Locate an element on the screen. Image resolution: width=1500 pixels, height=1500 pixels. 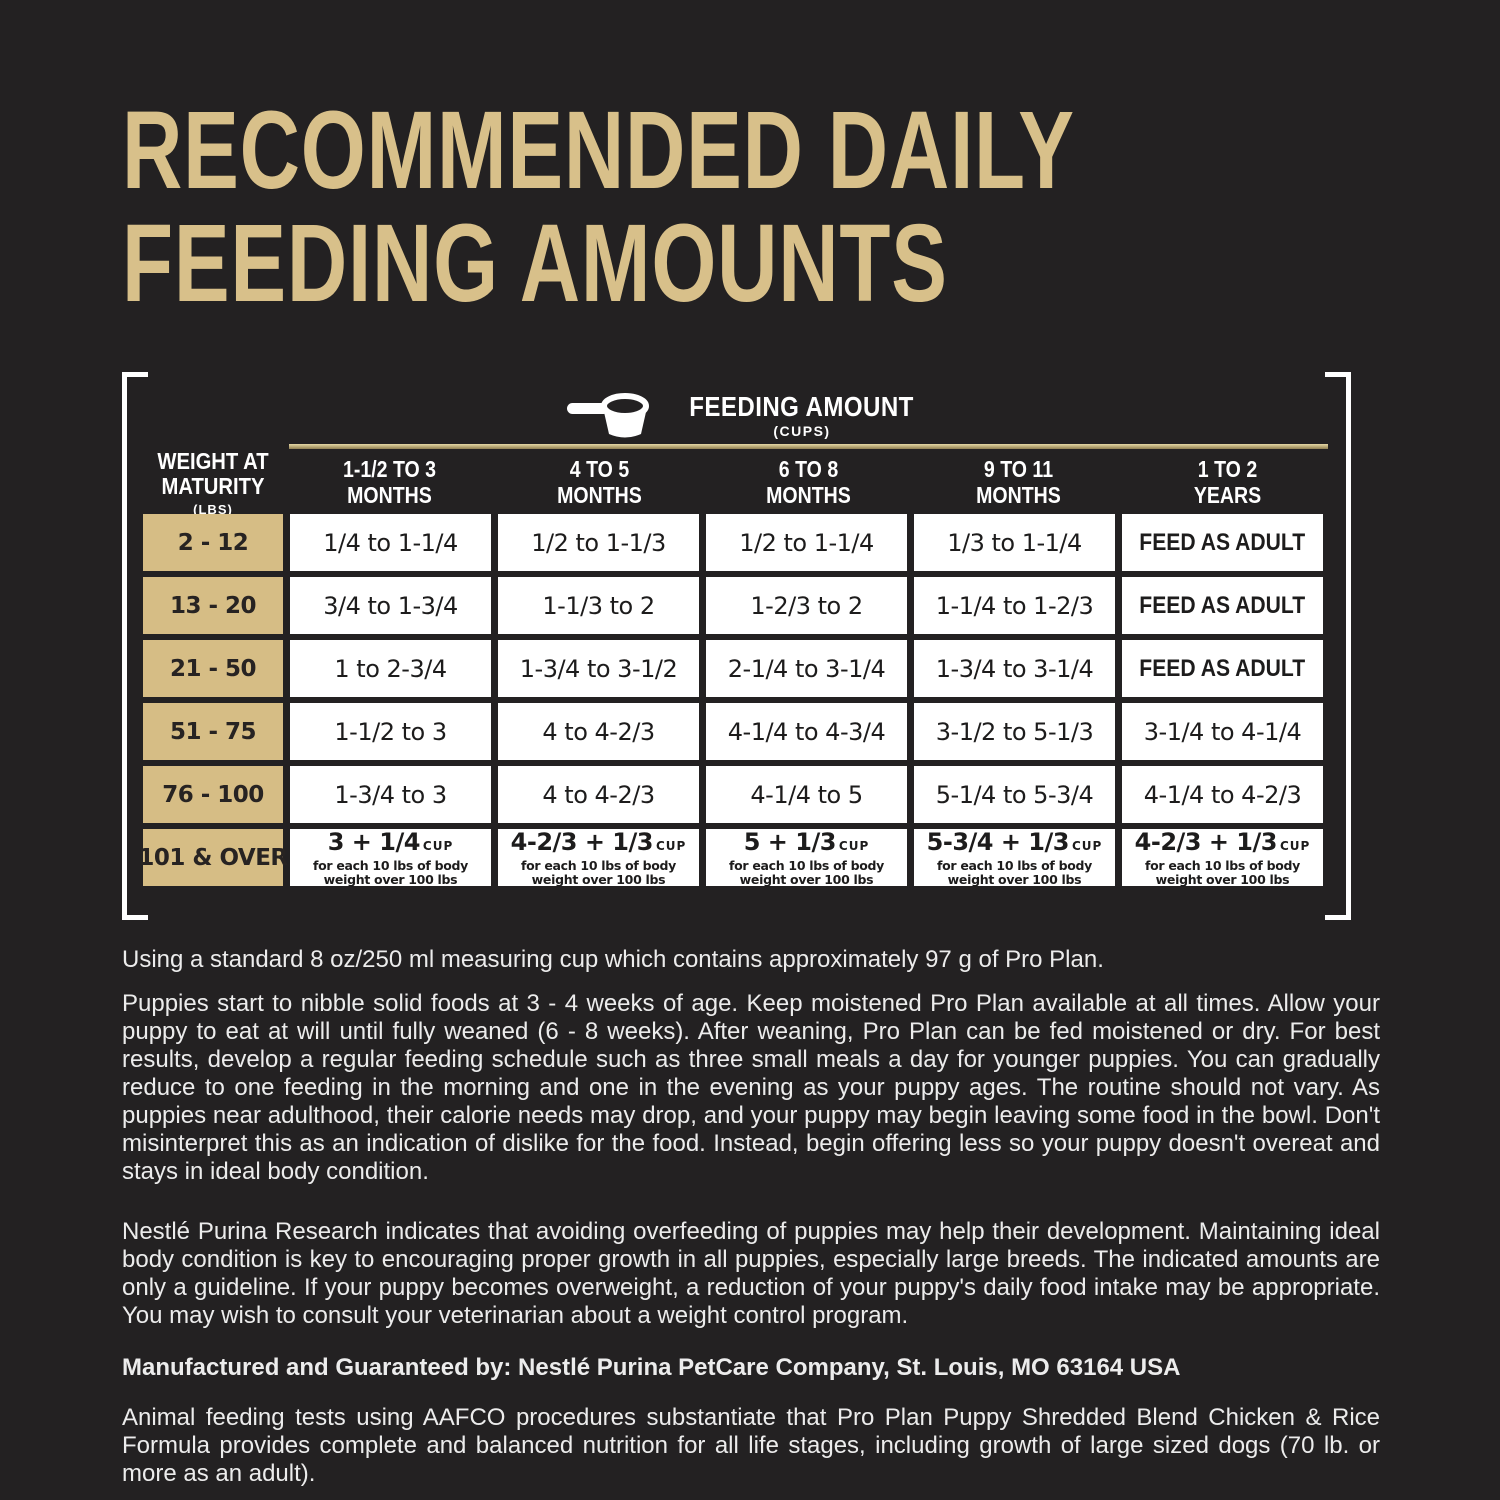
column-header-1: 1-1/2 TO 3 MONTHS is located at coordinates (389, 482).